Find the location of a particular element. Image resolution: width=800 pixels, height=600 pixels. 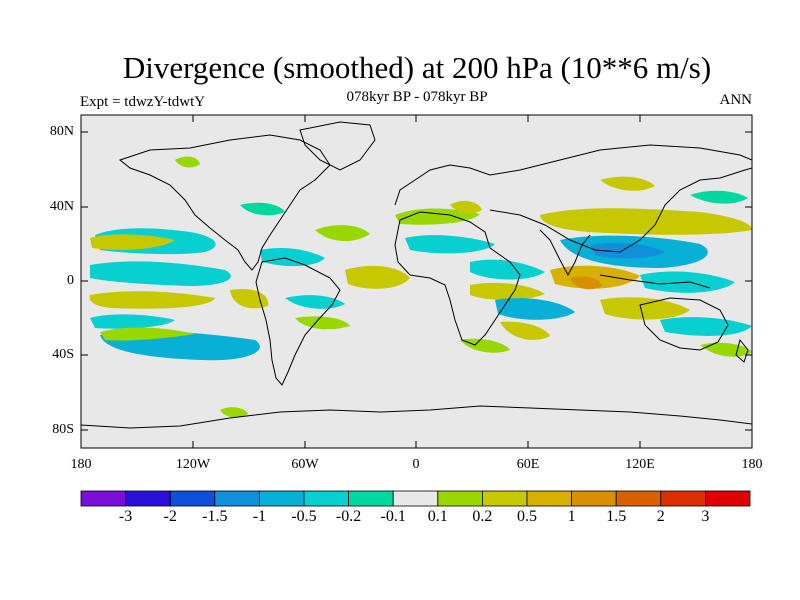

colorbar-label: -0.5 is located at coordinates (304, 516).